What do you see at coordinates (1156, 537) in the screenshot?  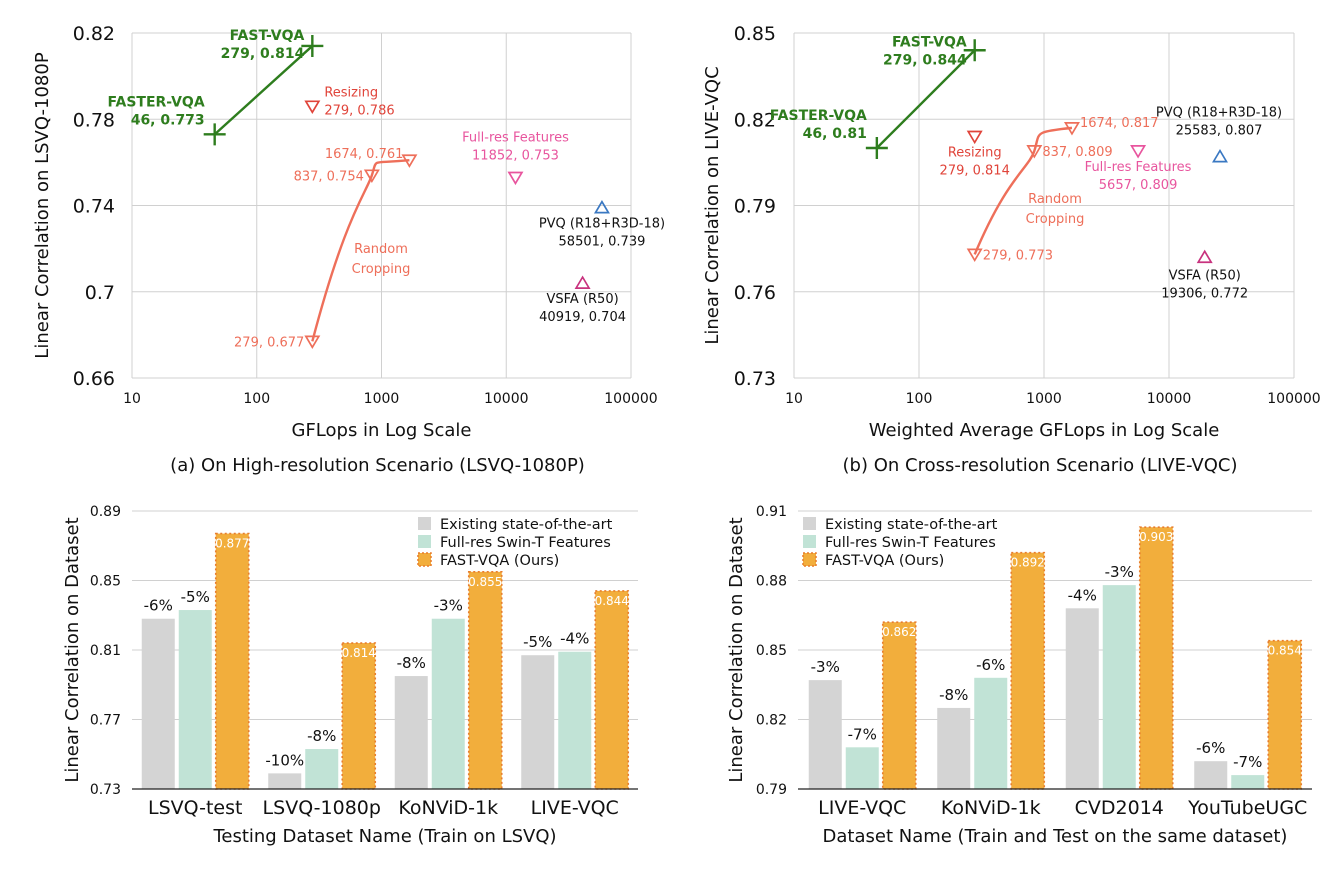 I see `bar-value-label: 0.903` at bounding box center [1156, 537].